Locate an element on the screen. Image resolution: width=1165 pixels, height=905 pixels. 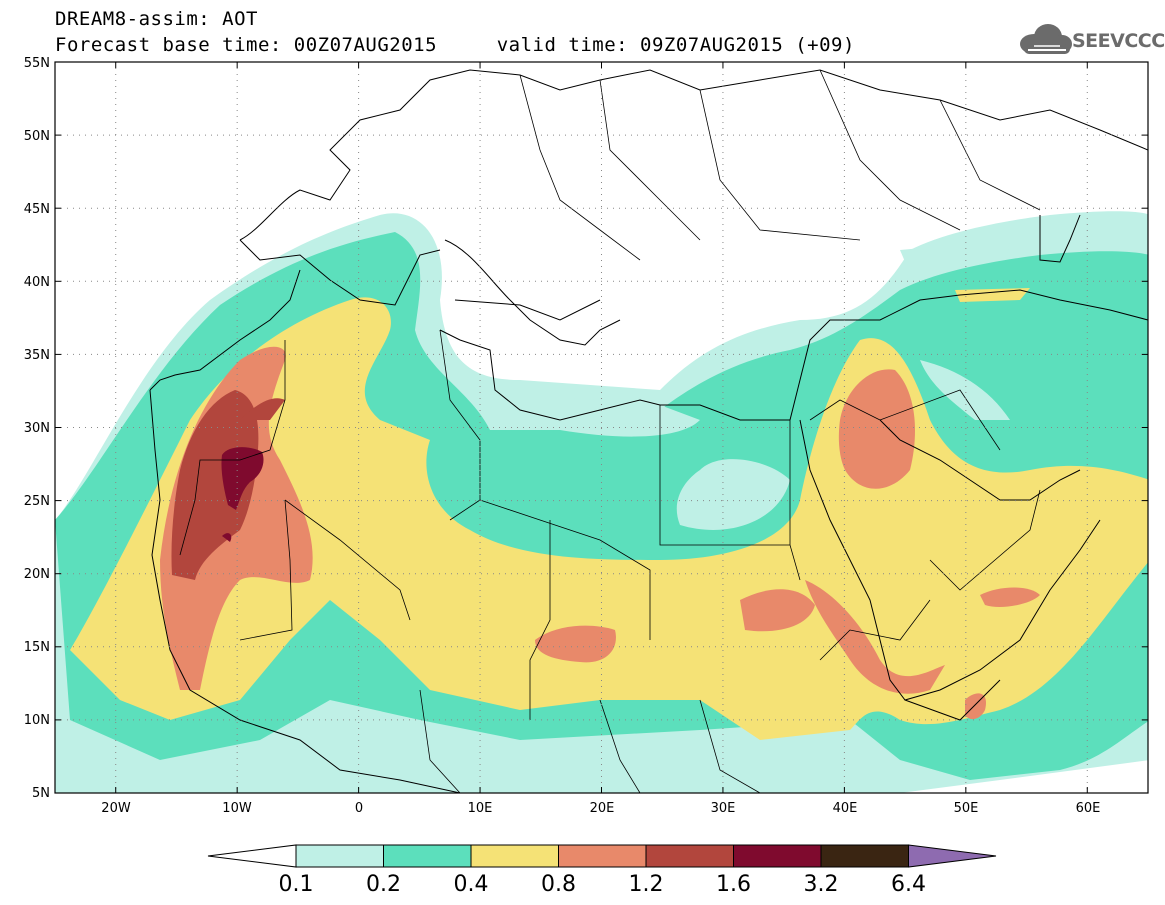
aot-level-1.6 is located at coordinates (242, 494).